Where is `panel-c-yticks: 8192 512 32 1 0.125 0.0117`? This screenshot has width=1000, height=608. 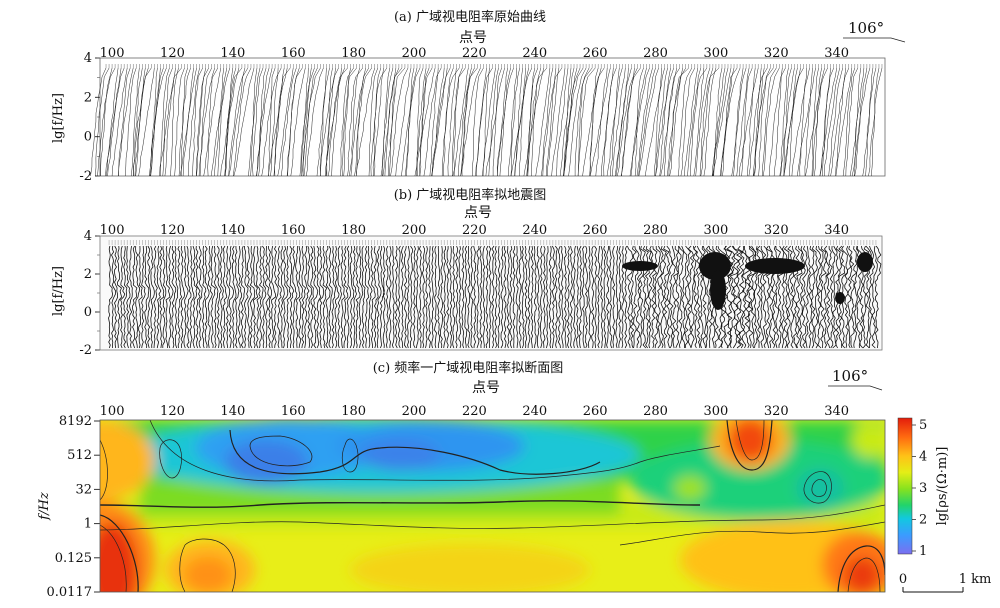 panel-c-yticks: 8192 512 32 1 0.125 0.0117 is located at coordinates (73, 507).